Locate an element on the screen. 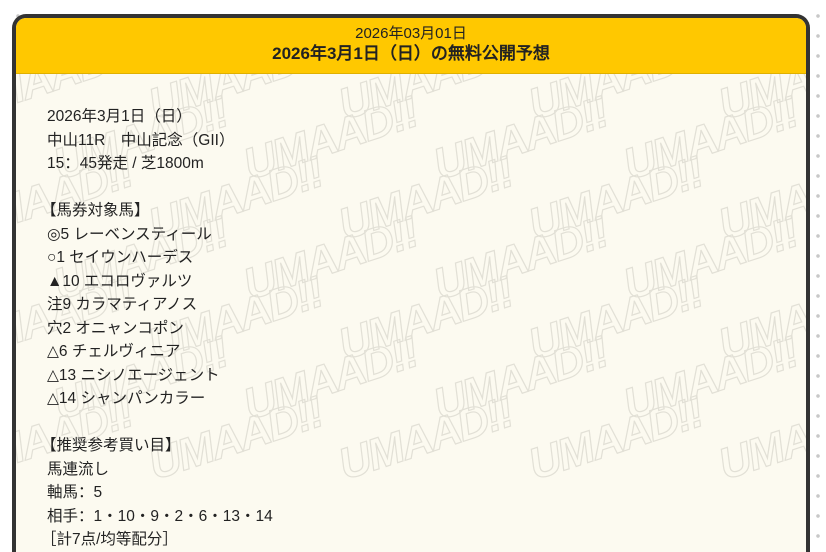  horse-item: △14 シャンパンカラー is located at coordinates (126, 398).